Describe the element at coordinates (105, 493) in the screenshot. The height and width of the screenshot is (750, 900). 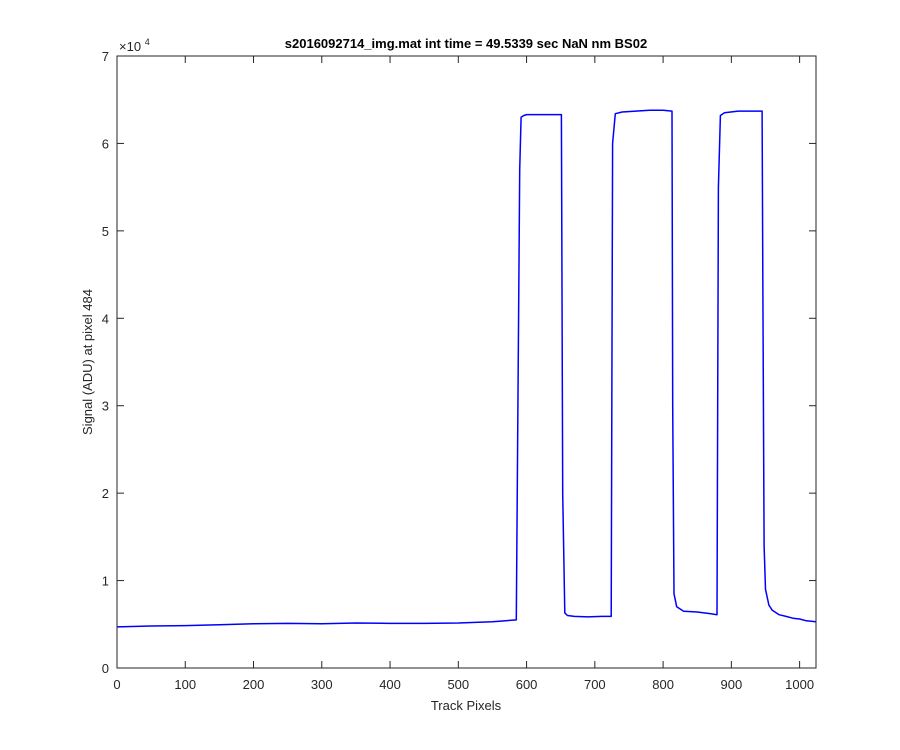
I see `y-tick-label: 2` at that location.